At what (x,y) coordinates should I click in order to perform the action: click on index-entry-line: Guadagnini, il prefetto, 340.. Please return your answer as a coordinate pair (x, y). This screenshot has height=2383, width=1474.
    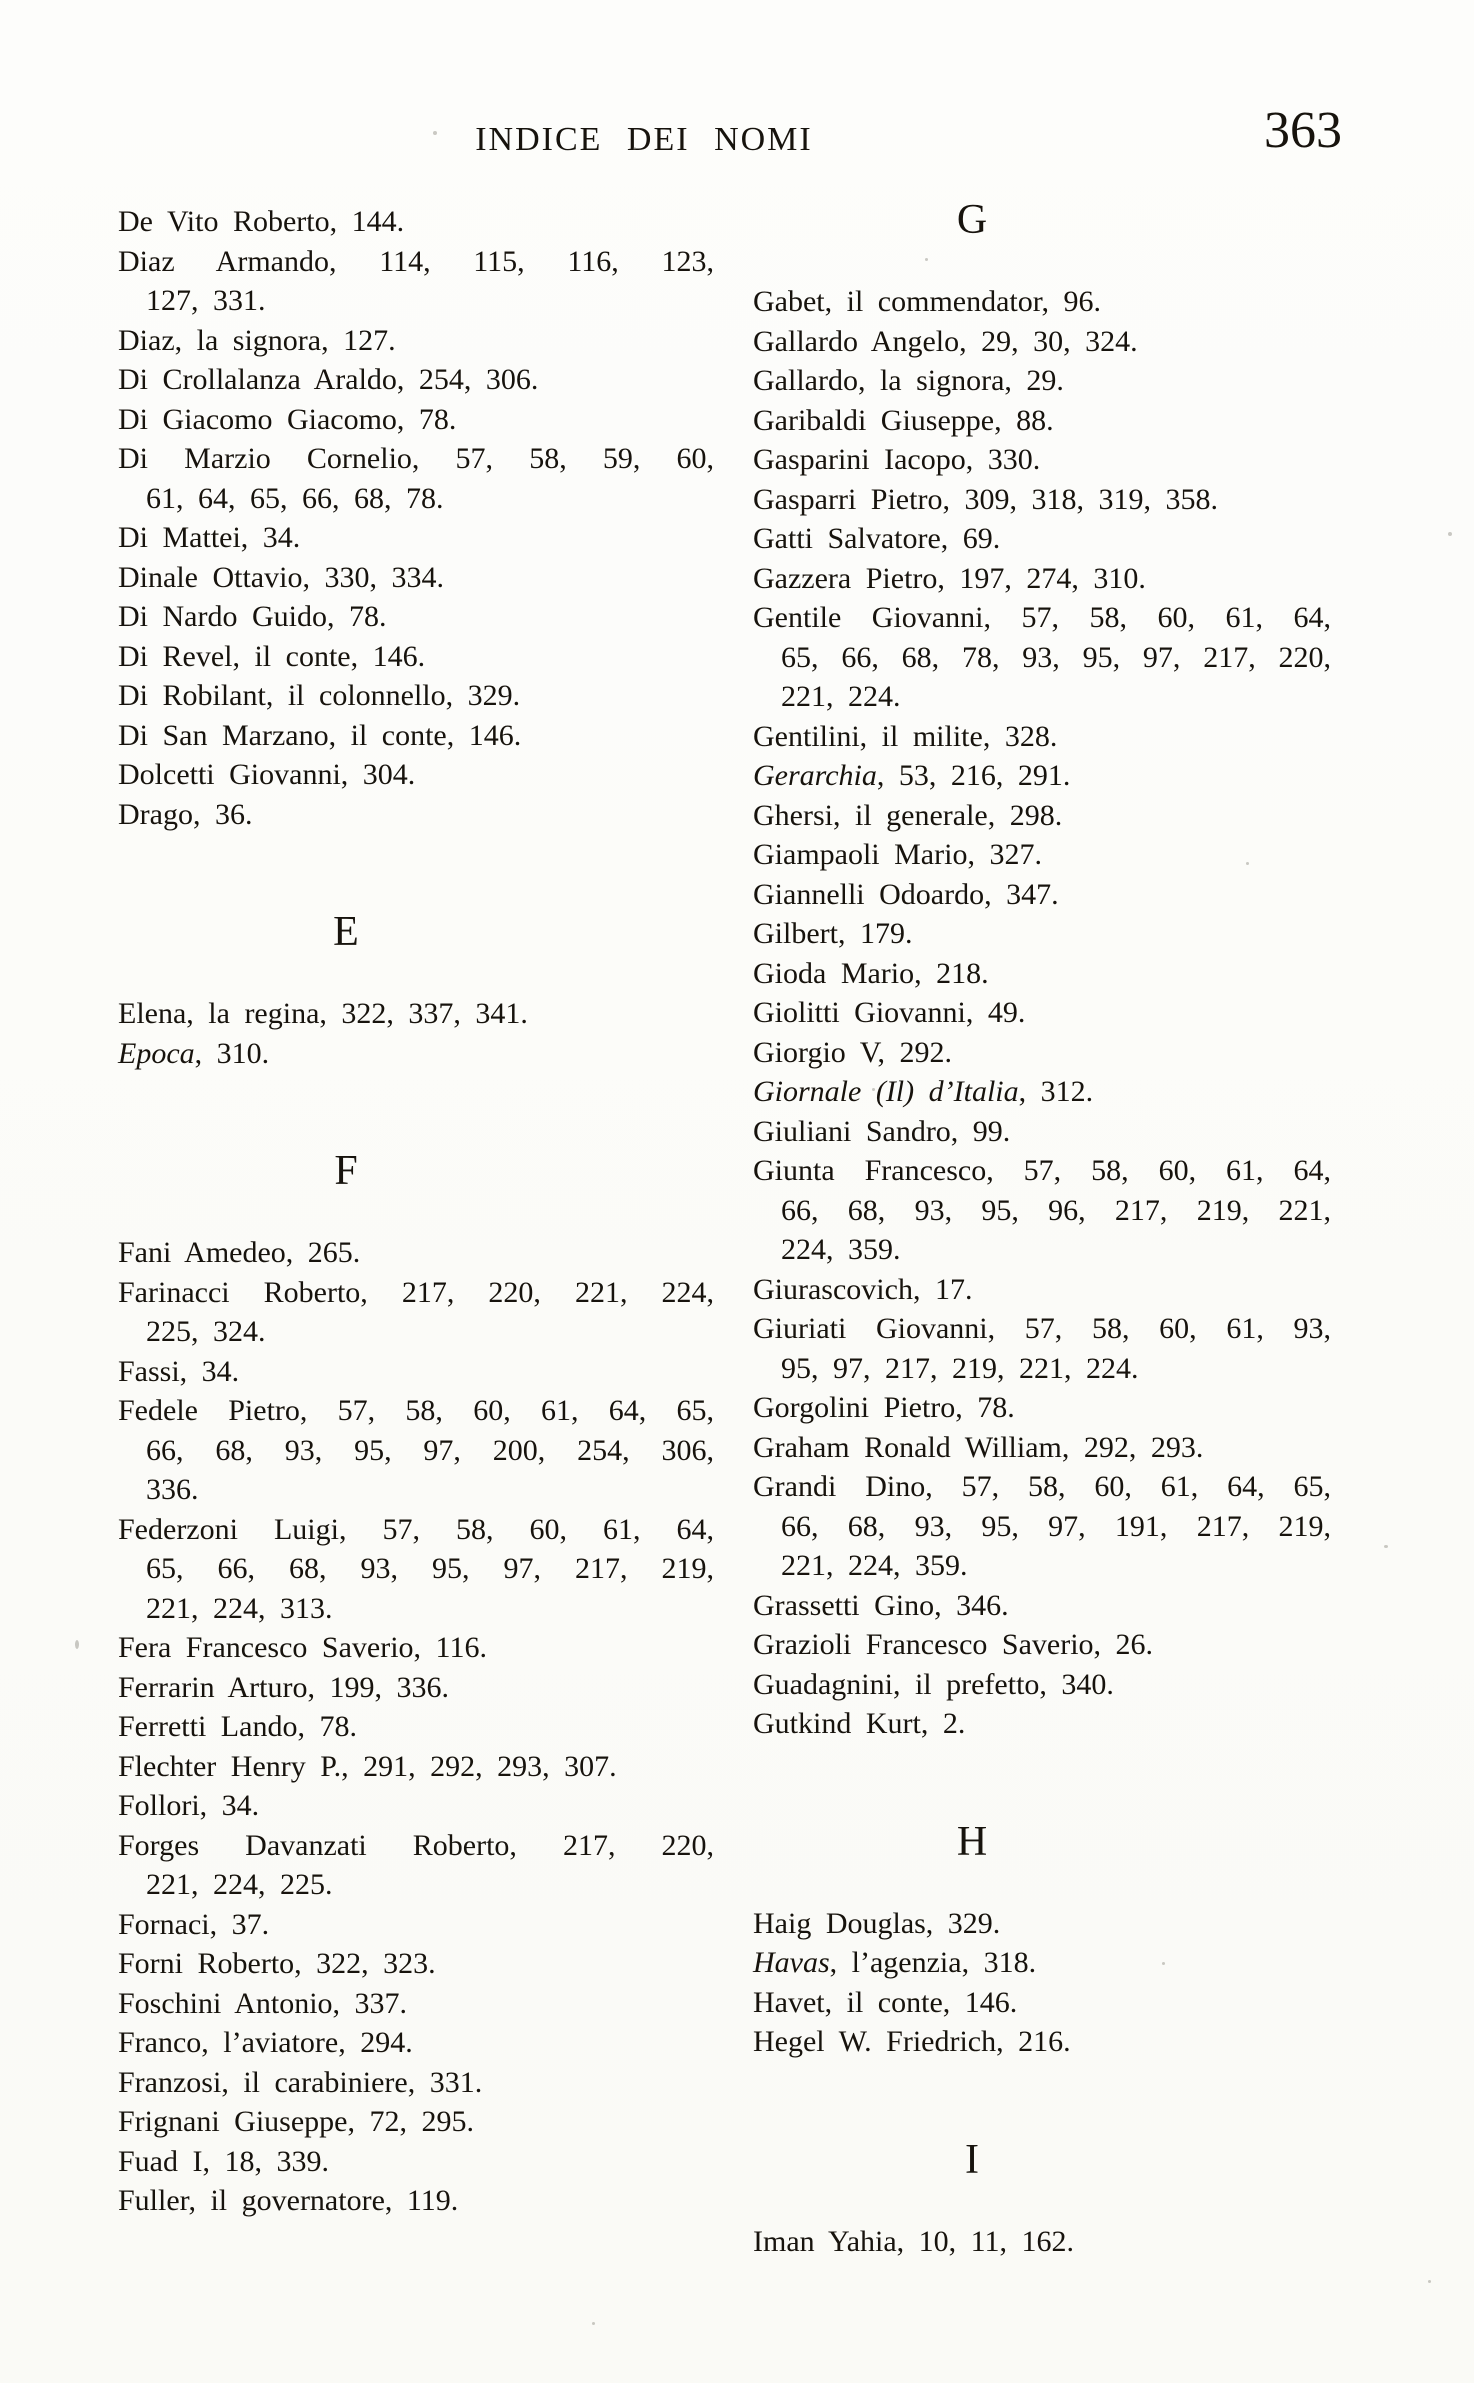
    Looking at the image, I should click on (1042, 1685).